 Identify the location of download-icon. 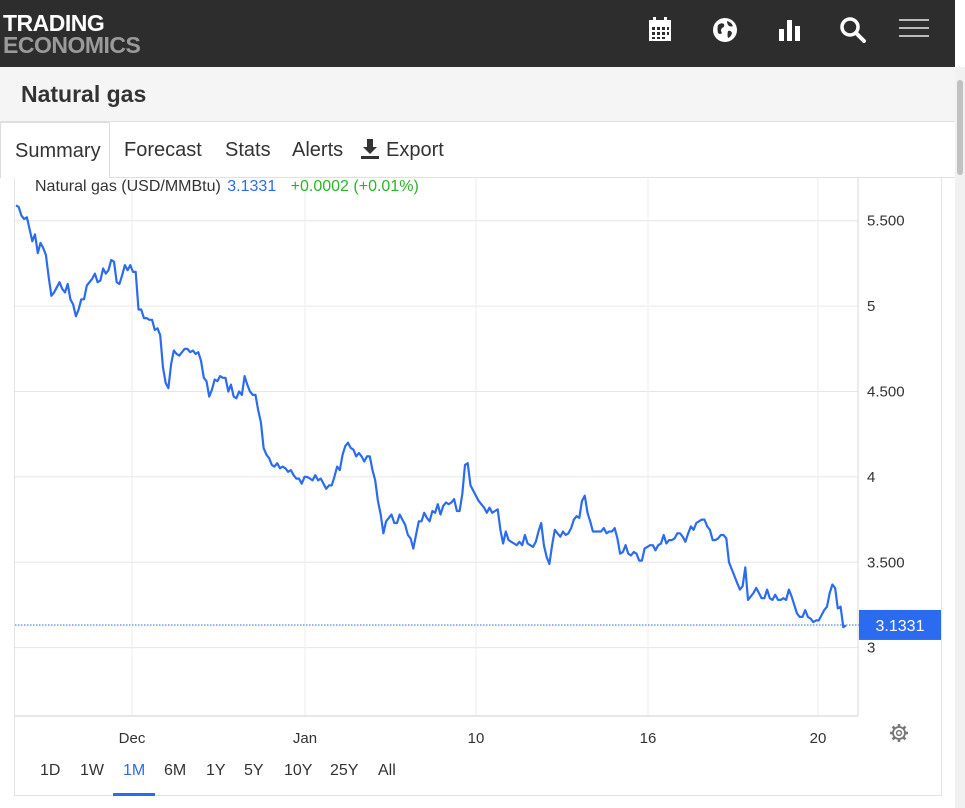
(370, 149).